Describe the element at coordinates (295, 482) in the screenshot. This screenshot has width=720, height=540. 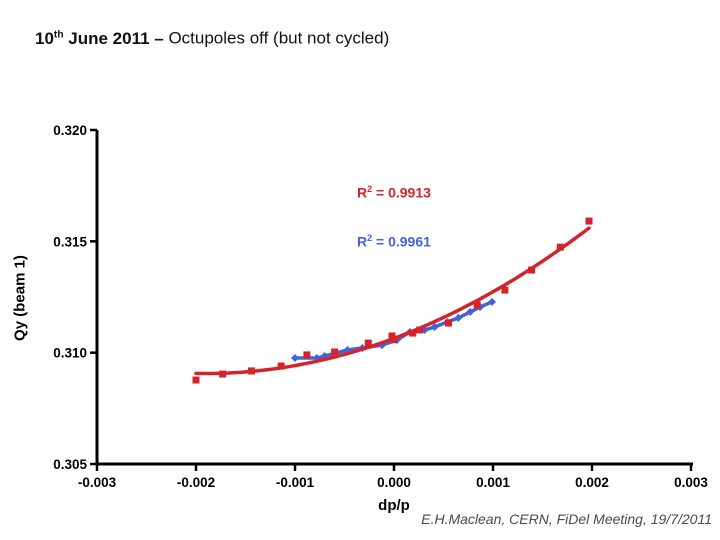
I see `x-tick-label: -0.001` at that location.